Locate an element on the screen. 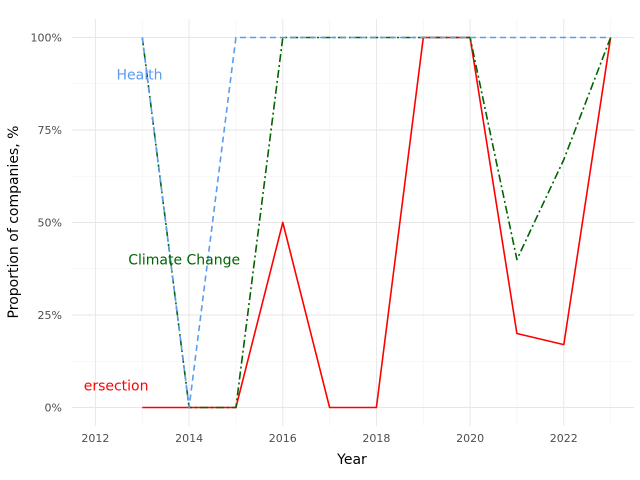 This screenshot has height=480, width=640. y-tick-label: 0% is located at coordinates (53, 408).